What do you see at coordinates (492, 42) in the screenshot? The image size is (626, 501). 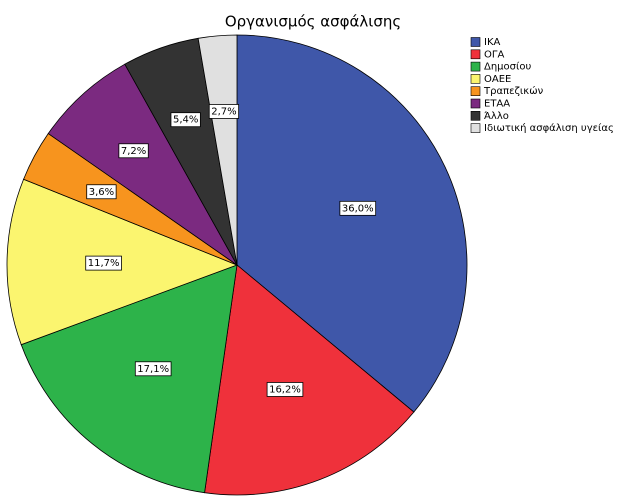 I see `legend-label: ΙΚΑ` at bounding box center [492, 42].